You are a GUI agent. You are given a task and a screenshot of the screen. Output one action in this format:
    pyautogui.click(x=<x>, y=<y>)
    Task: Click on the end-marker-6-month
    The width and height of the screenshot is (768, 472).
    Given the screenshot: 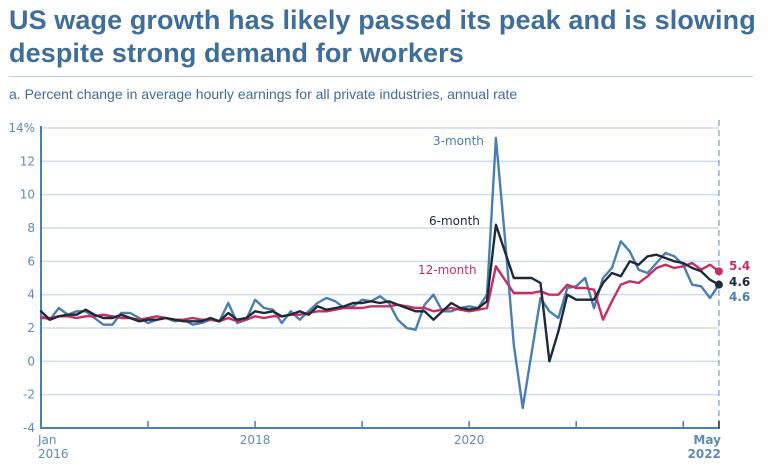 What is the action you would take?
    pyautogui.click(x=718, y=284)
    